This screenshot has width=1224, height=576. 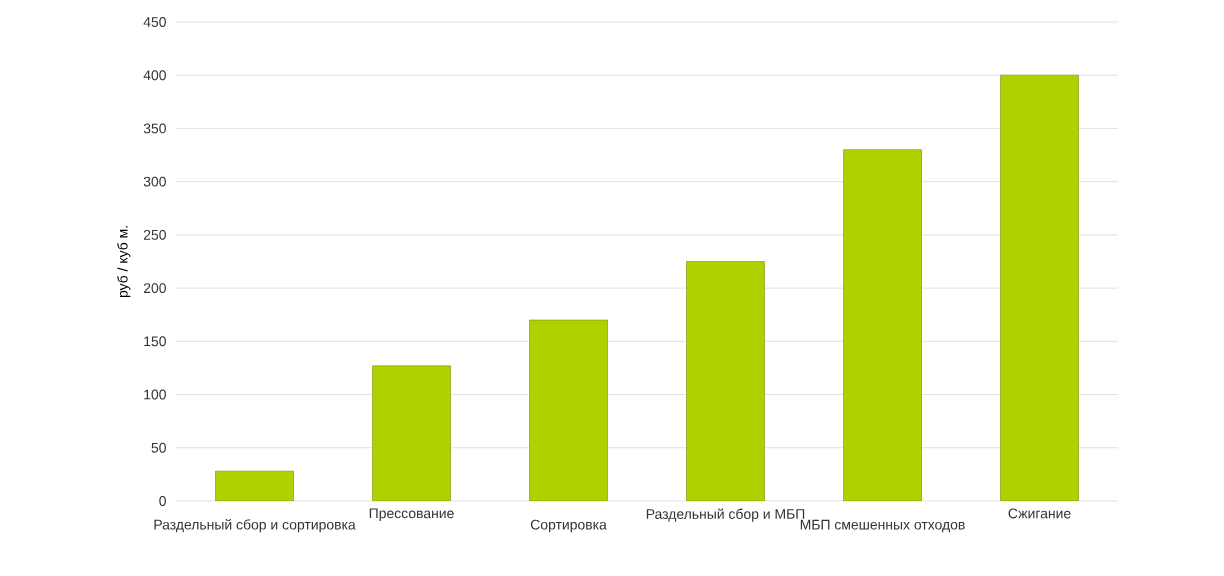 I want to click on x-tick-label: Прессование, so click(x=411, y=514).